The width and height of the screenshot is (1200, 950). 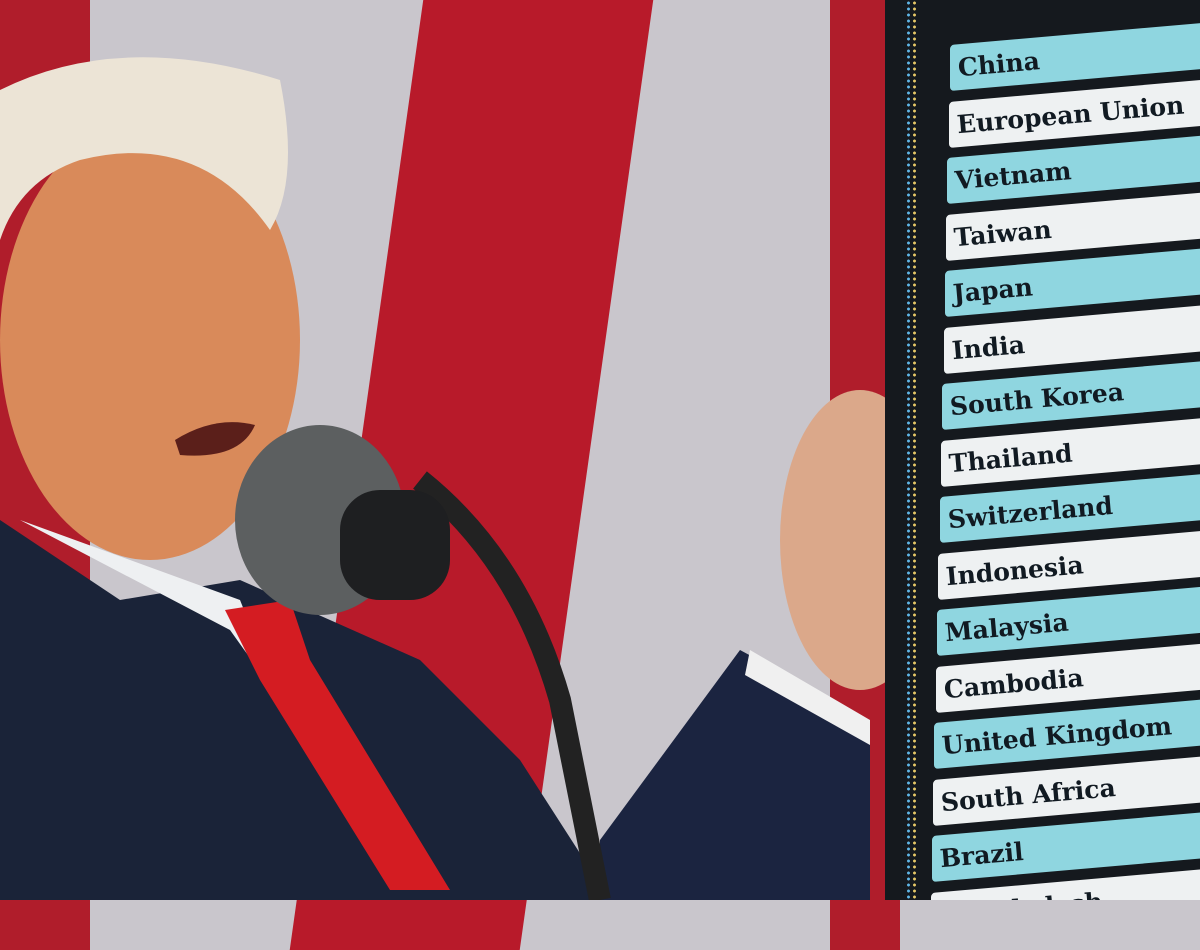 What do you see at coordinates (987, 346) in the screenshot?
I see `country-name: India` at bounding box center [987, 346].